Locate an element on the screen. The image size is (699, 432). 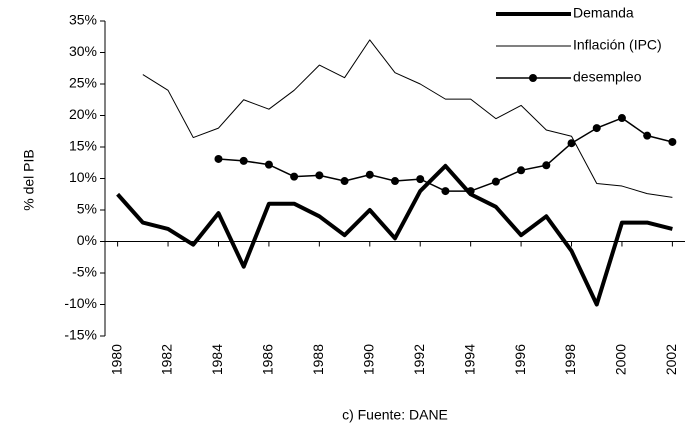
legend-label: Demanda is located at coordinates (603, 13).